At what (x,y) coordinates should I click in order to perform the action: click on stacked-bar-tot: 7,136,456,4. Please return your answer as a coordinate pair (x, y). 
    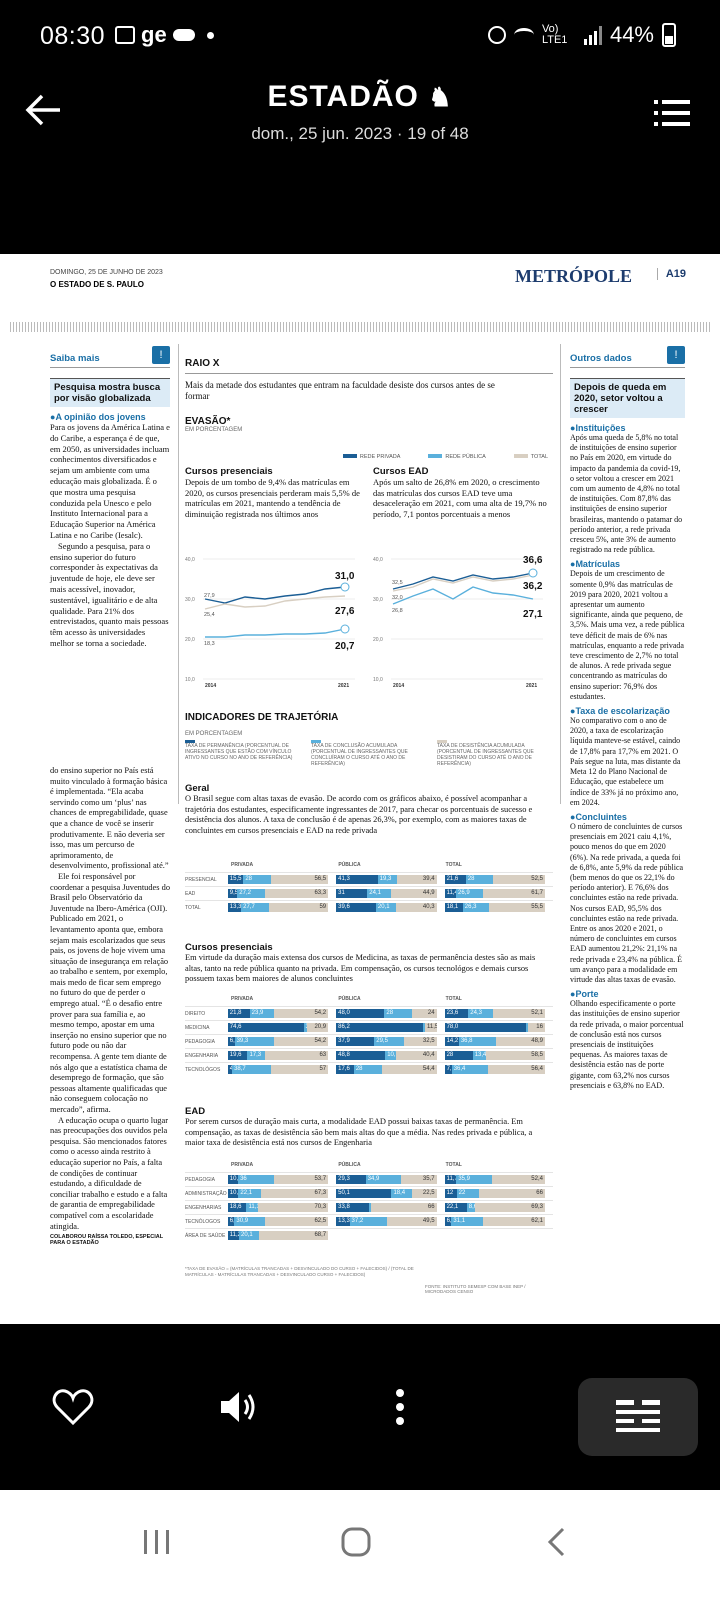
    Looking at the image, I should click on (494, 1069).